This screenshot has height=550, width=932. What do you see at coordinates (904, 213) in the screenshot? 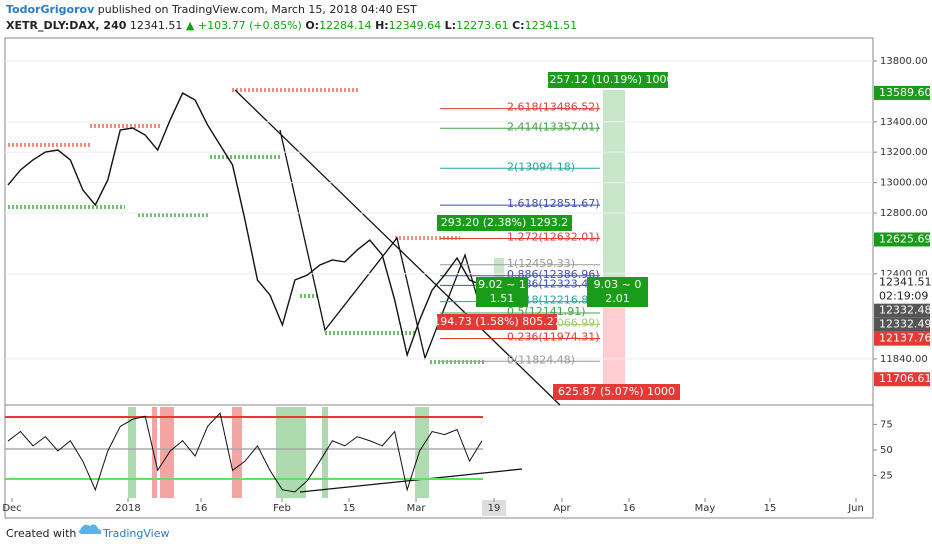
I see `y-tick-label: 12800.00` at bounding box center [904, 213].